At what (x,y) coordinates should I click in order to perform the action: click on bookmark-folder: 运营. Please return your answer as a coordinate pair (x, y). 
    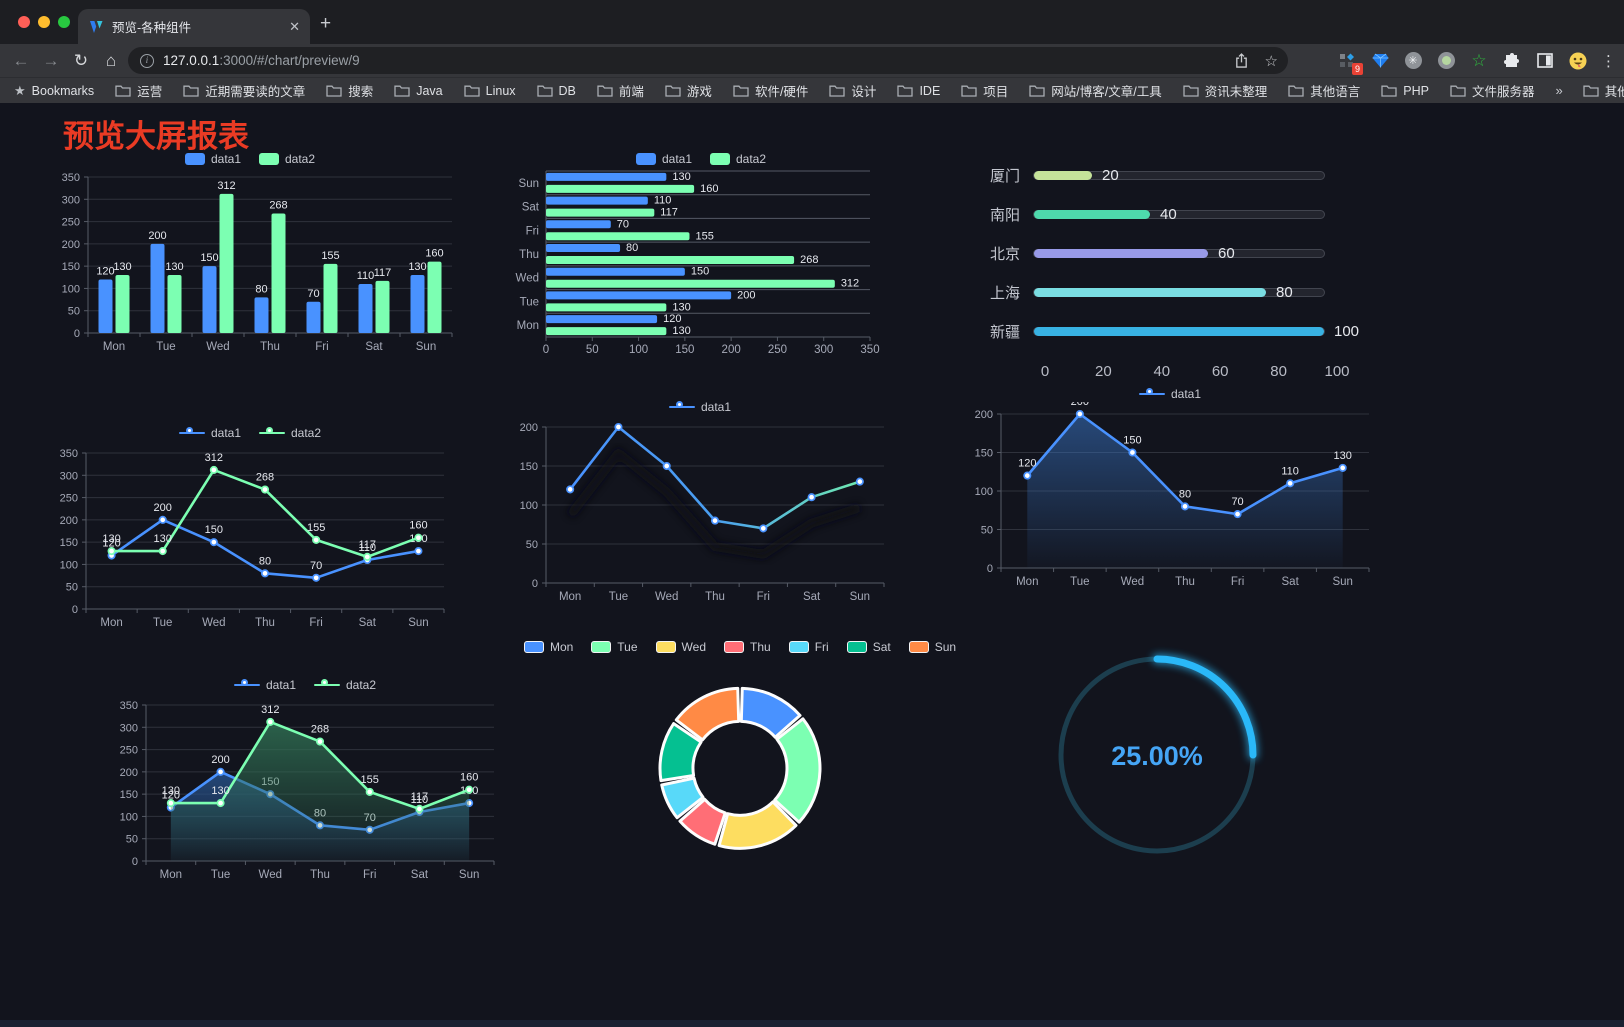
    Looking at the image, I should click on (138, 90).